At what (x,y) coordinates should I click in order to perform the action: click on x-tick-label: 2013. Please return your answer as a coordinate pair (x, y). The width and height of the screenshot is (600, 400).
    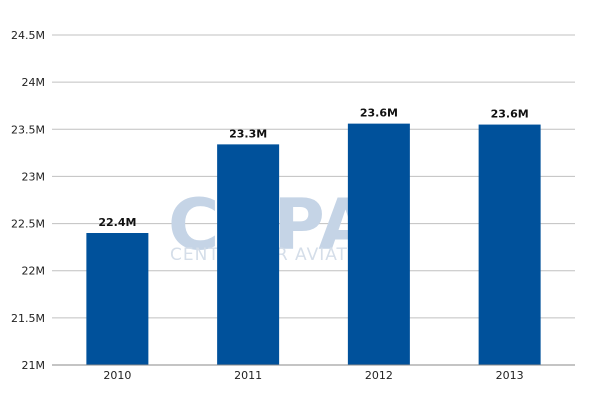
    Looking at the image, I should click on (510, 375).